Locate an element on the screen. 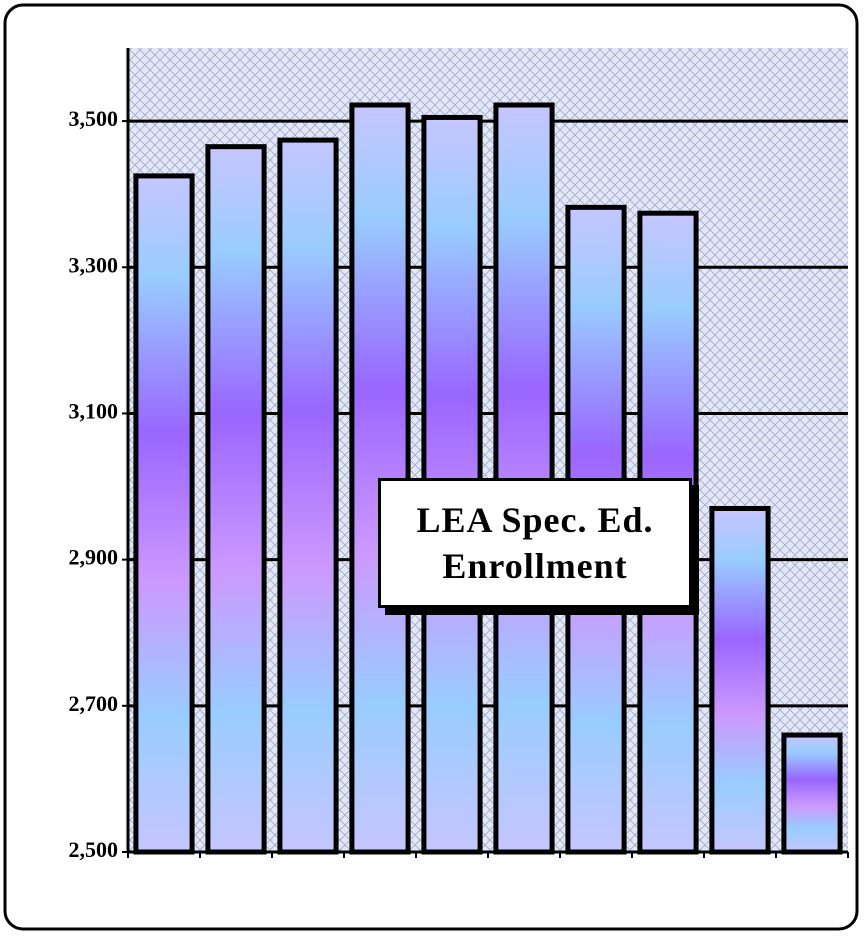 The width and height of the screenshot is (864, 943). y-tick-label: 3,500 is located at coordinates (94, 118).